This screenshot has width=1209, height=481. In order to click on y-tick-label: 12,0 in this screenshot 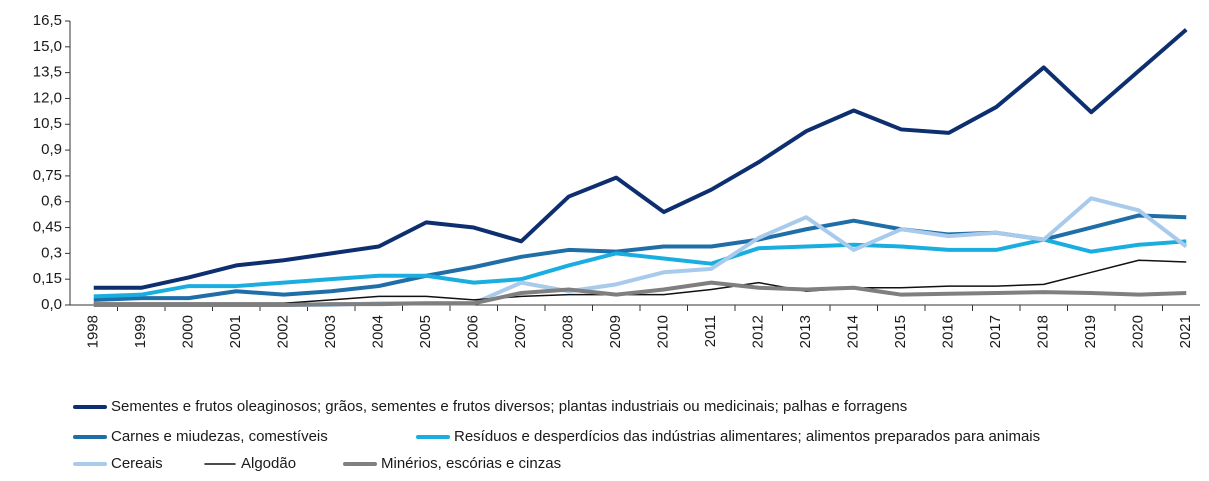, I will do `click(47, 97)`.